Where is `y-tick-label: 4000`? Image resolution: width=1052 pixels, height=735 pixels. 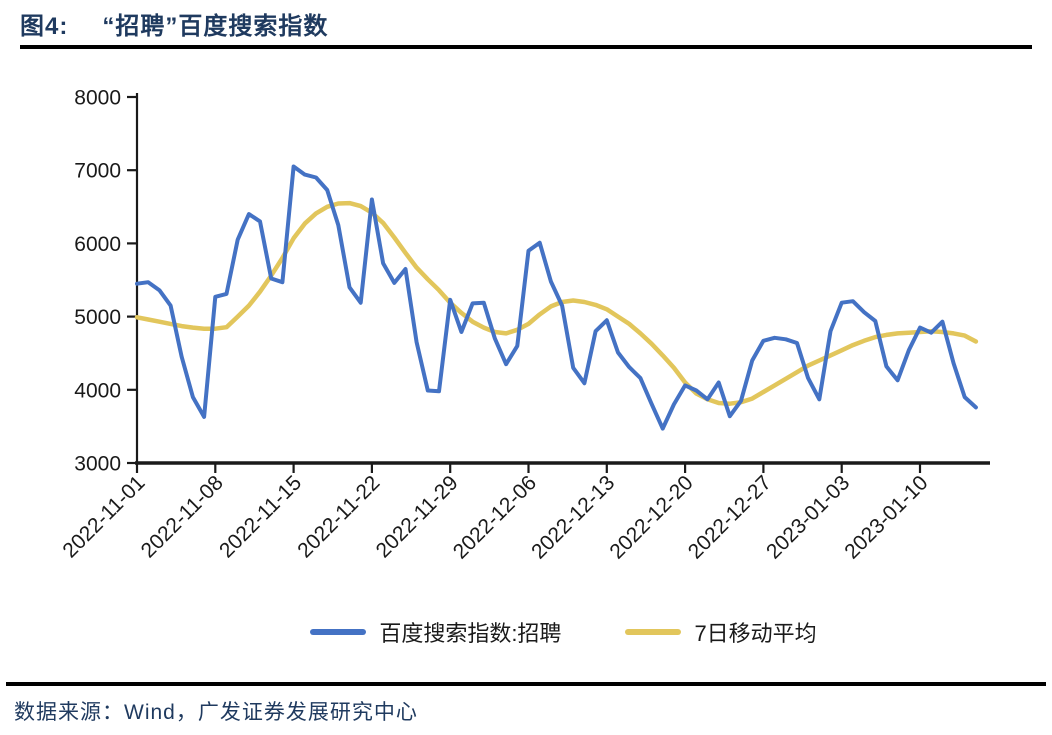 y-tick-label: 4000 is located at coordinates (97, 390).